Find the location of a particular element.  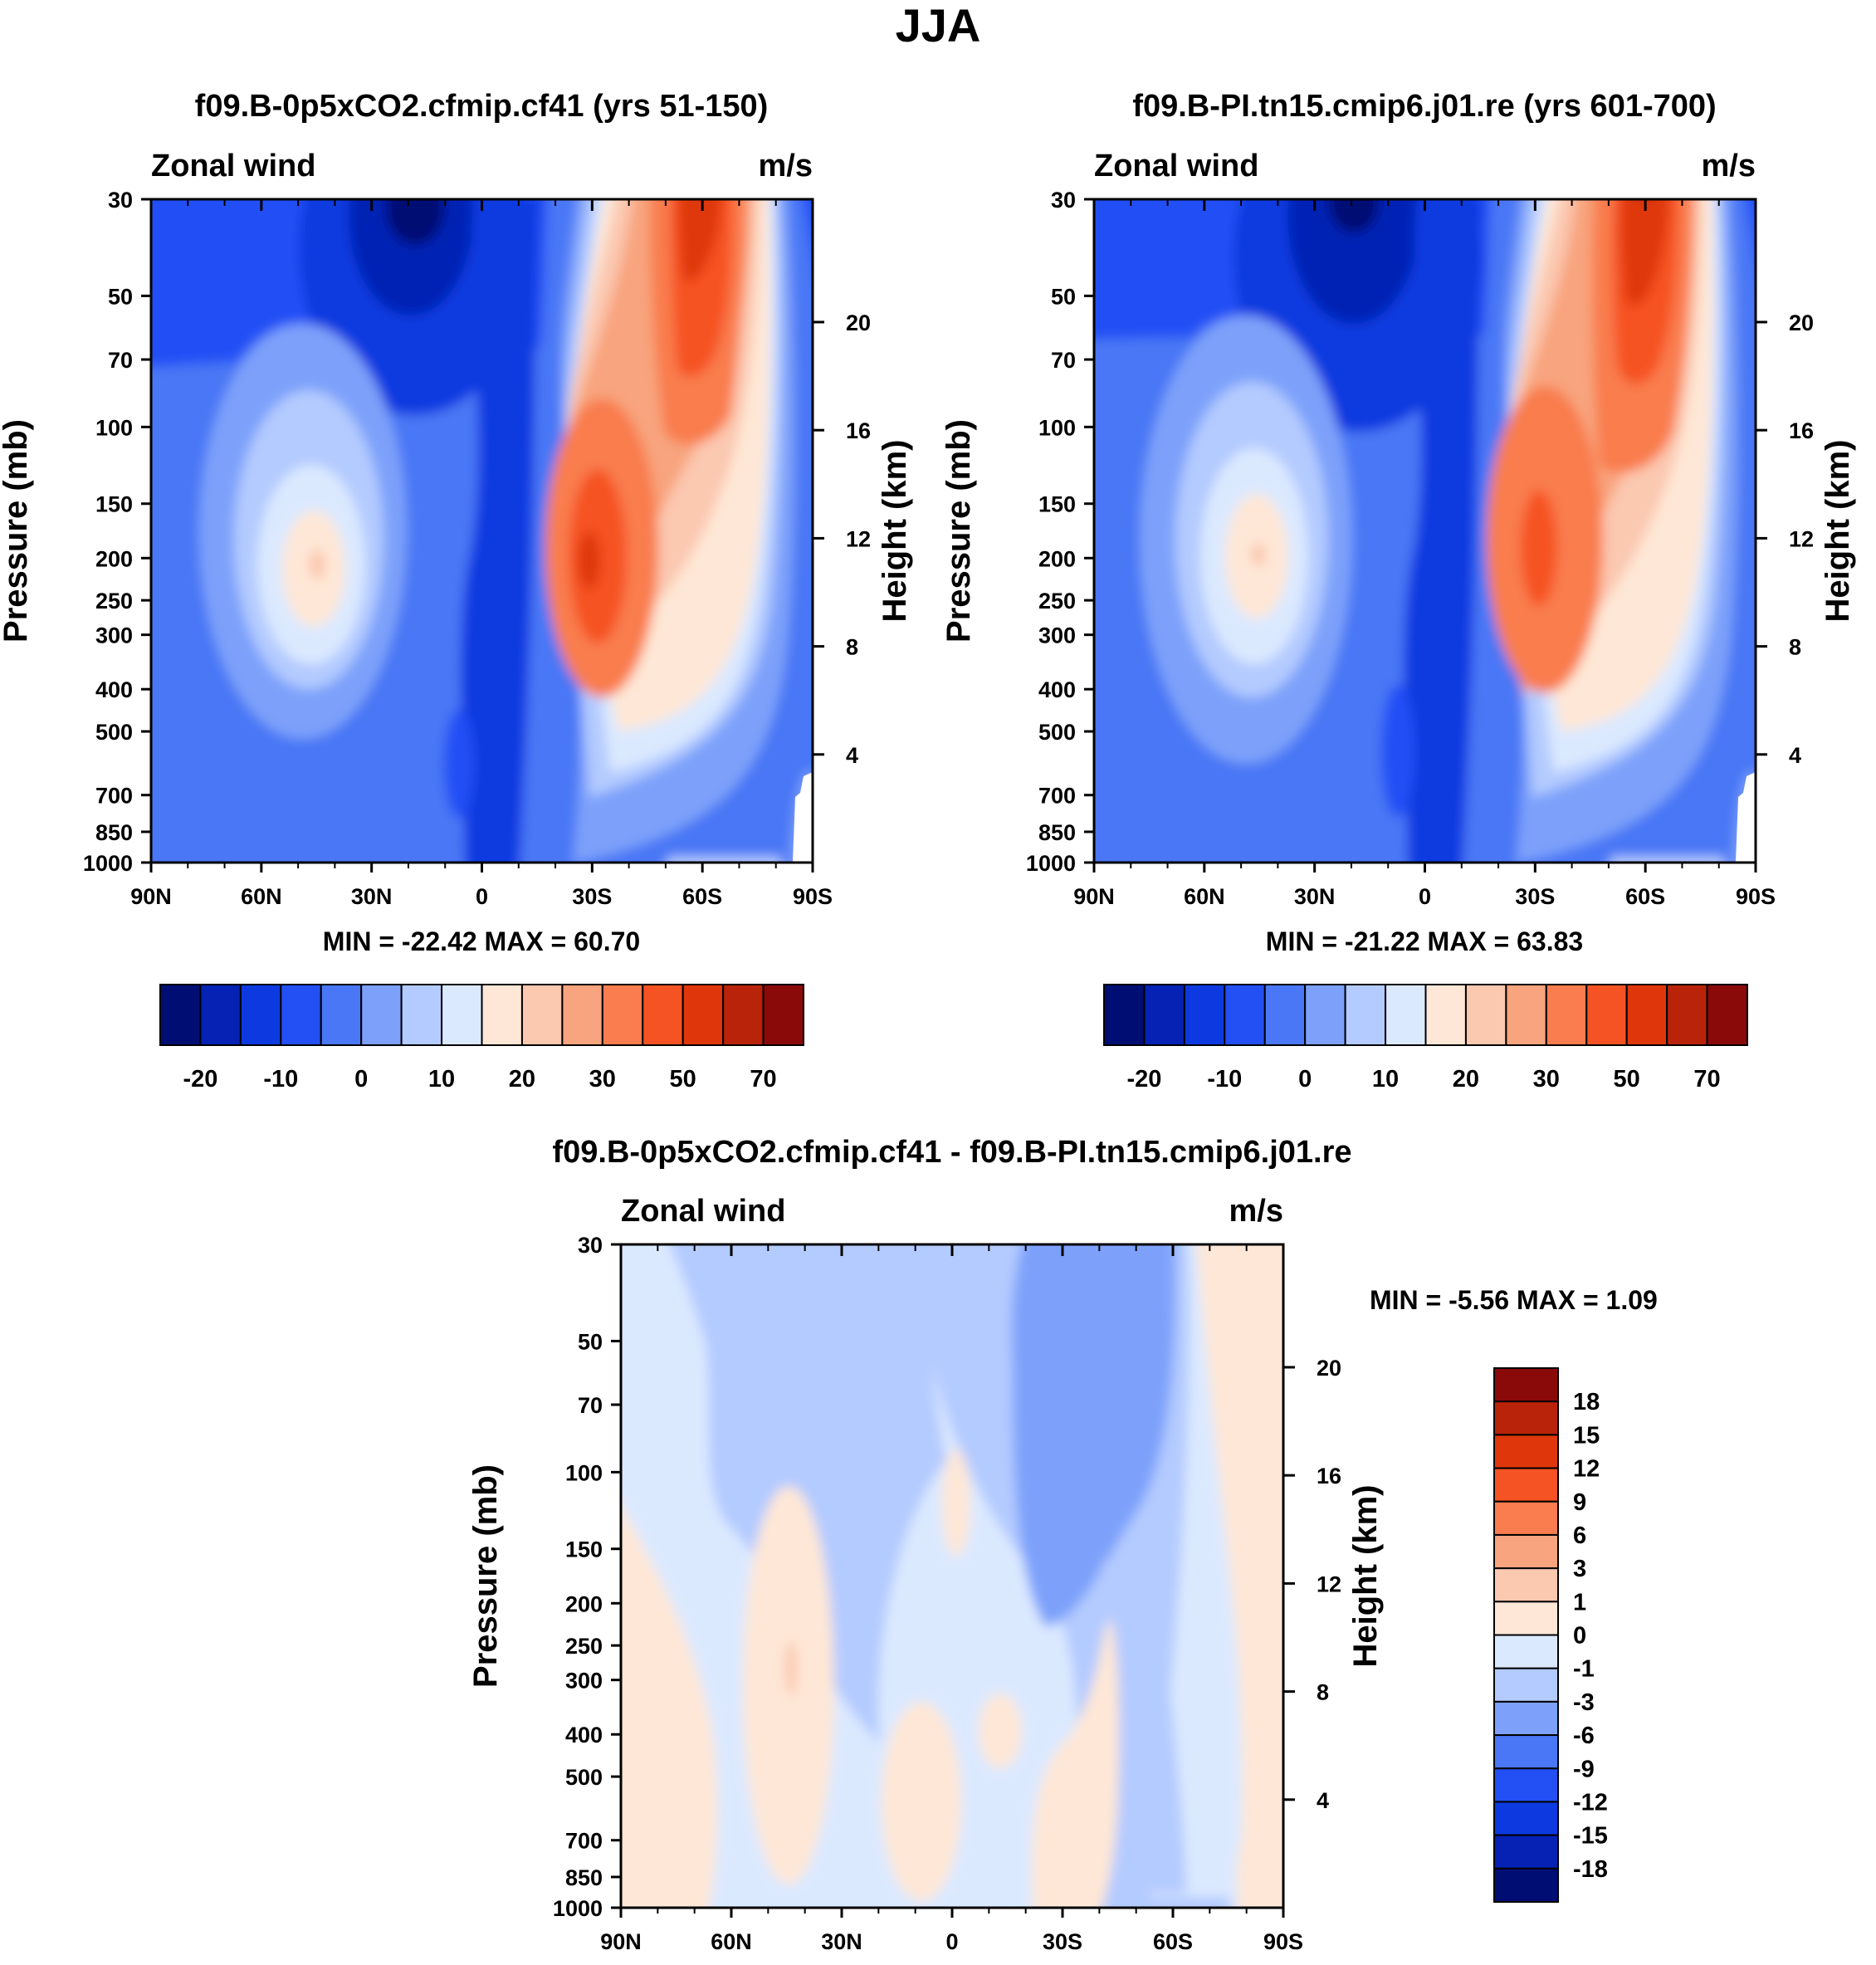

colorbar-b-label: 70 is located at coordinates (1706, 1079).